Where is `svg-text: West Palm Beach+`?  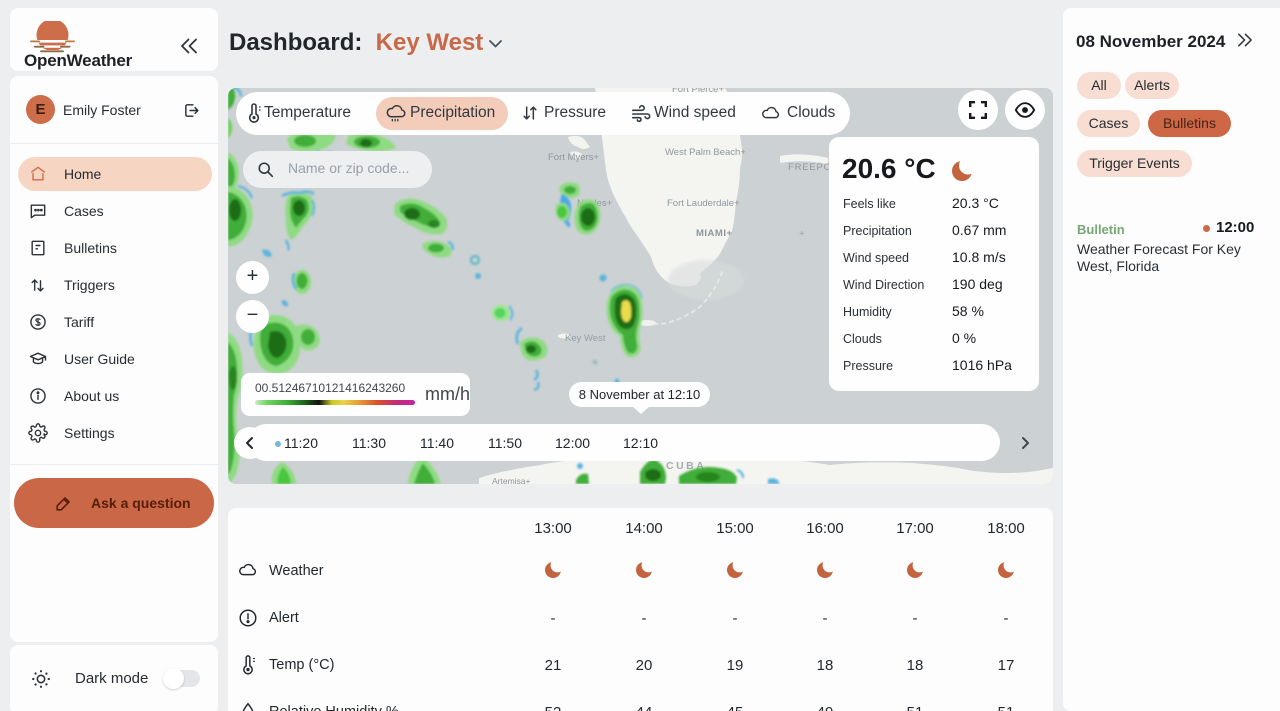
svg-text: West Palm Beach+ is located at coordinates (705, 152).